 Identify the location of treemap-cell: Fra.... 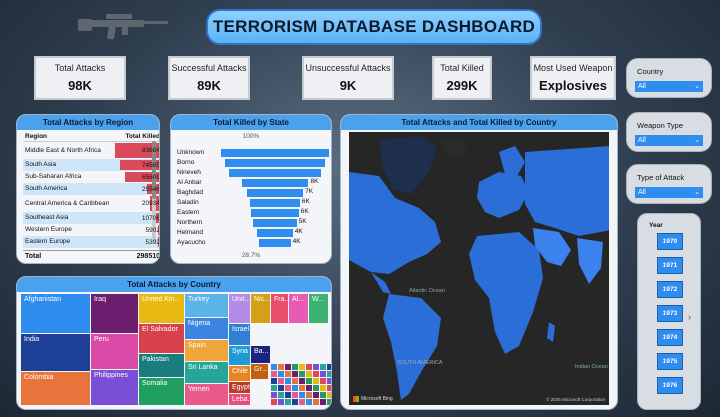
(279, 308).